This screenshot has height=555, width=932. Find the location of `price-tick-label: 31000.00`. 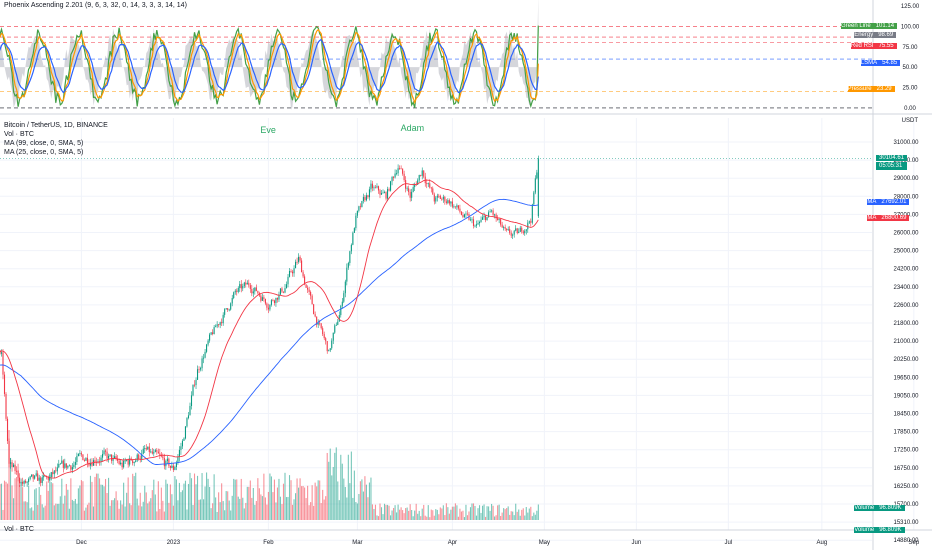

price-tick-label: 31000.00 is located at coordinates (906, 143).